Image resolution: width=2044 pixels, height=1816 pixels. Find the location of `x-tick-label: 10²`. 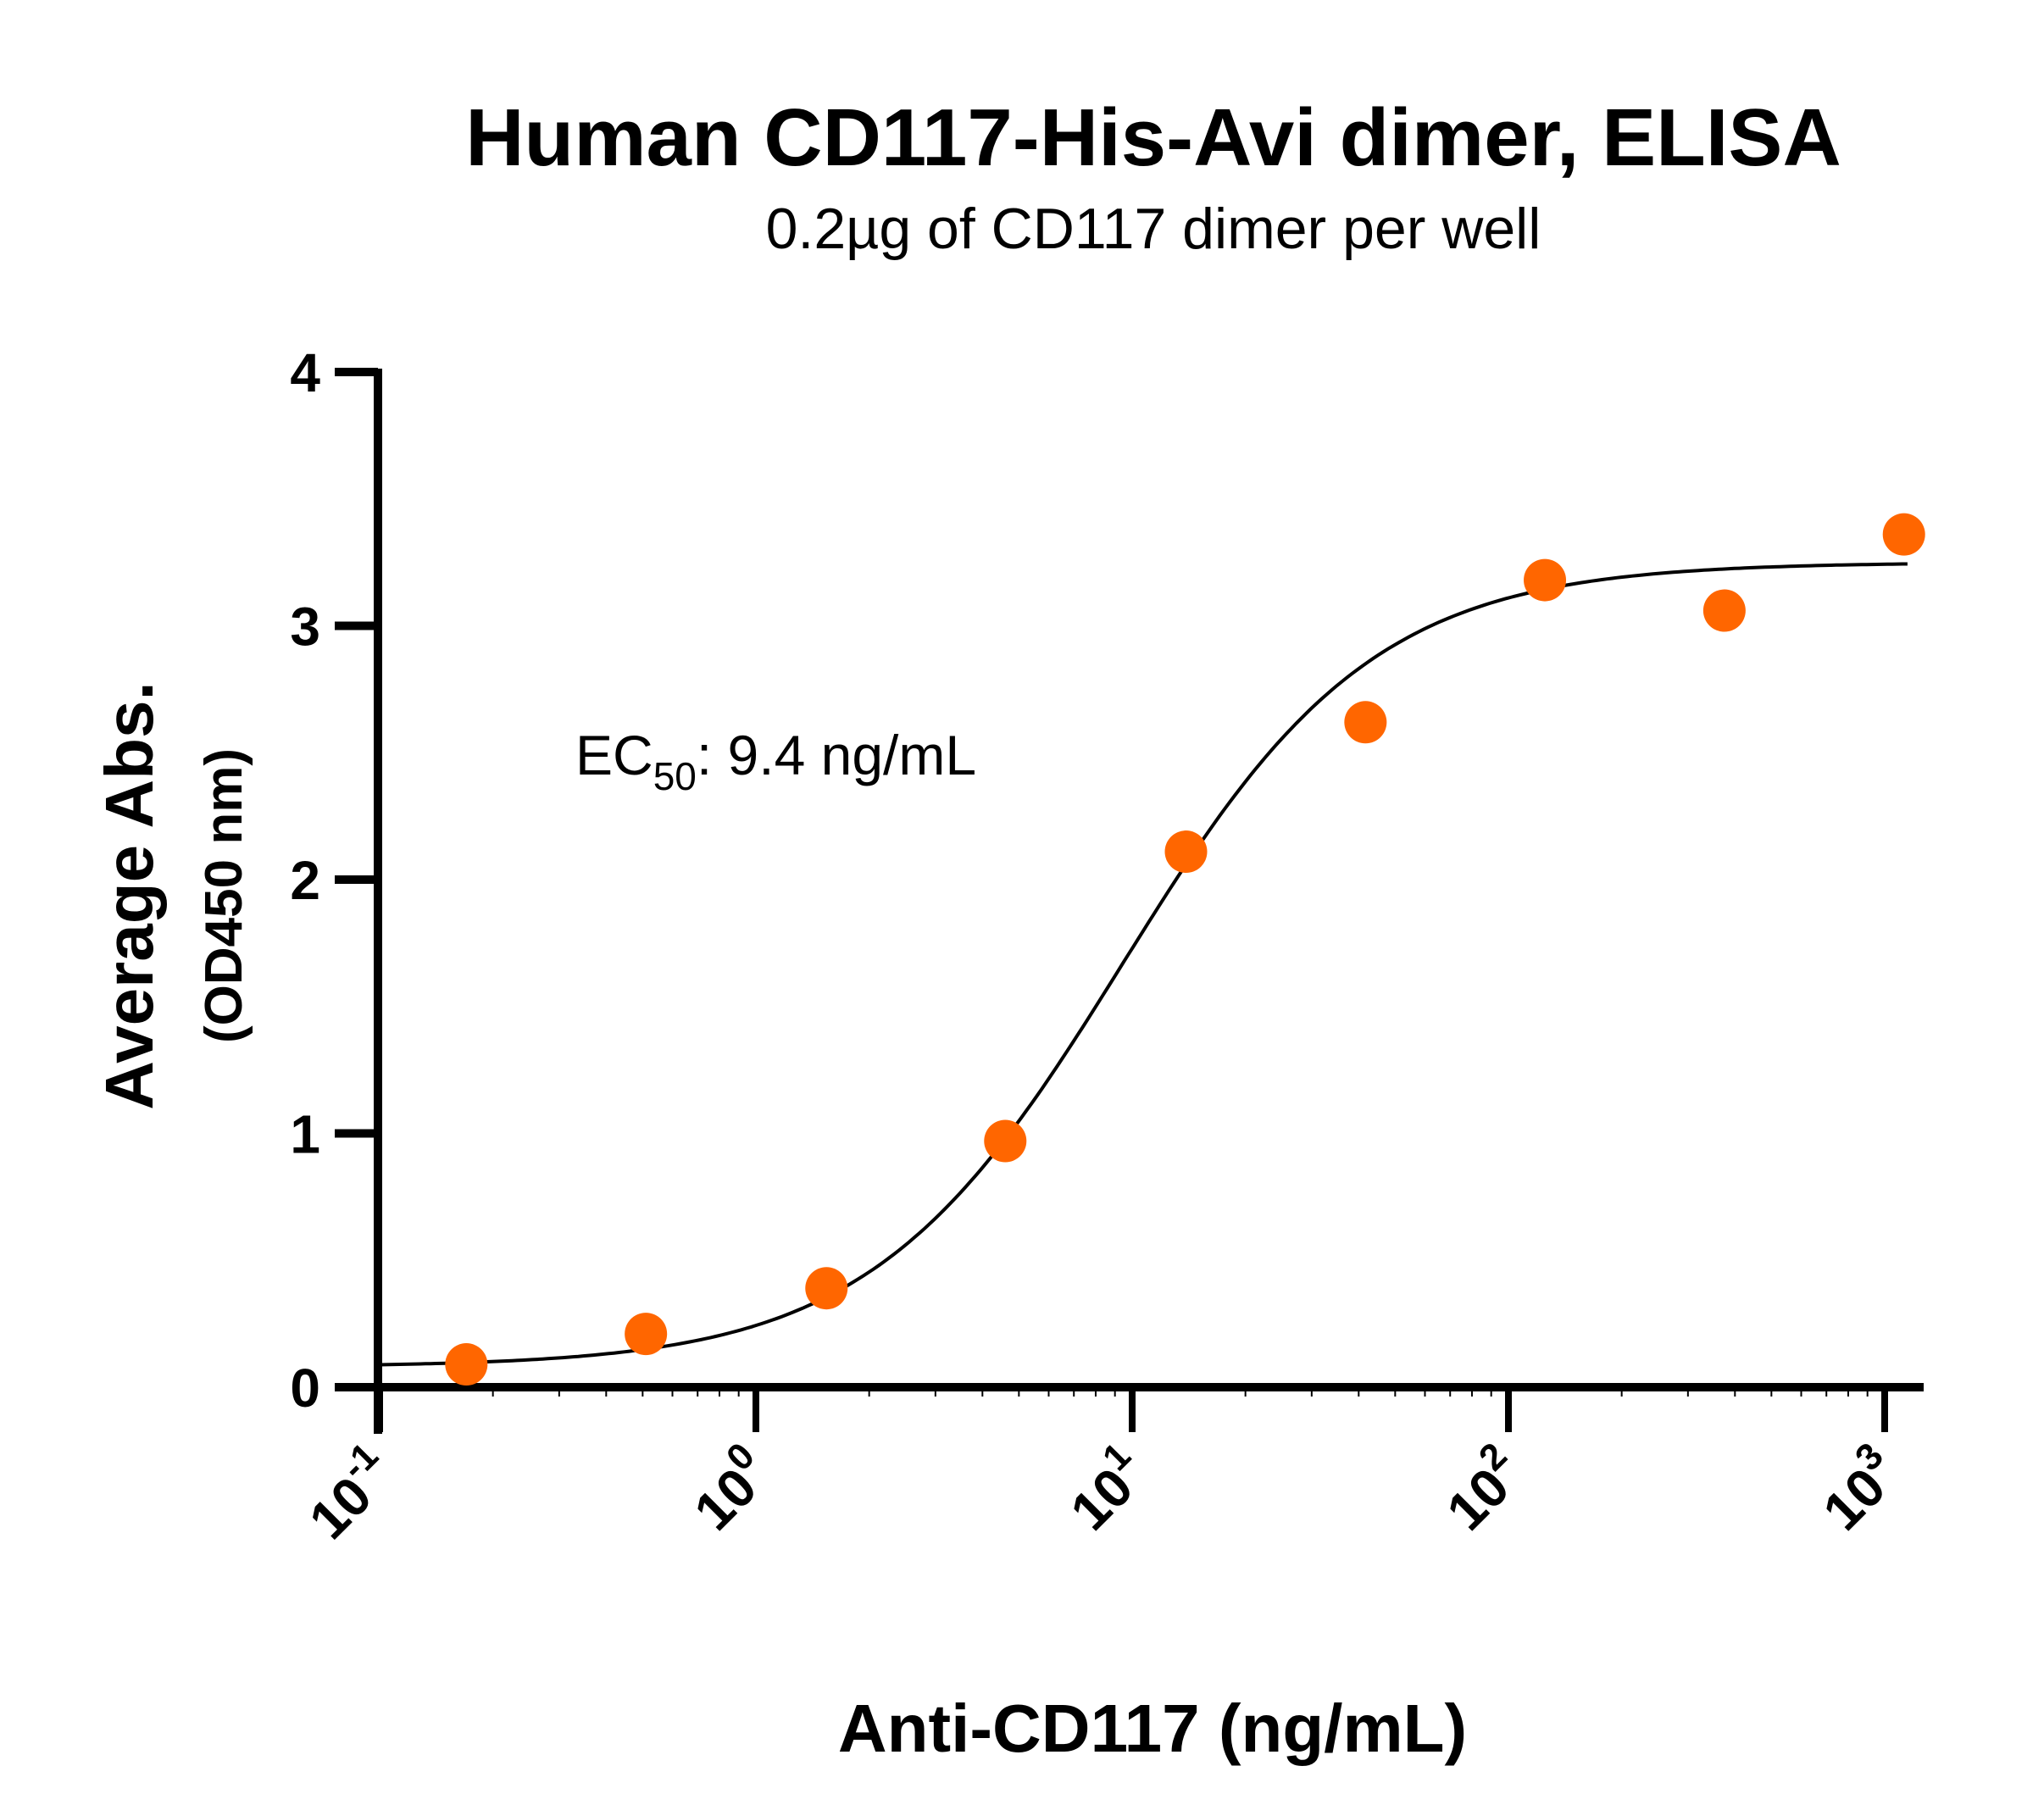

x-tick-label: 10² is located at coordinates (1482, 1488).